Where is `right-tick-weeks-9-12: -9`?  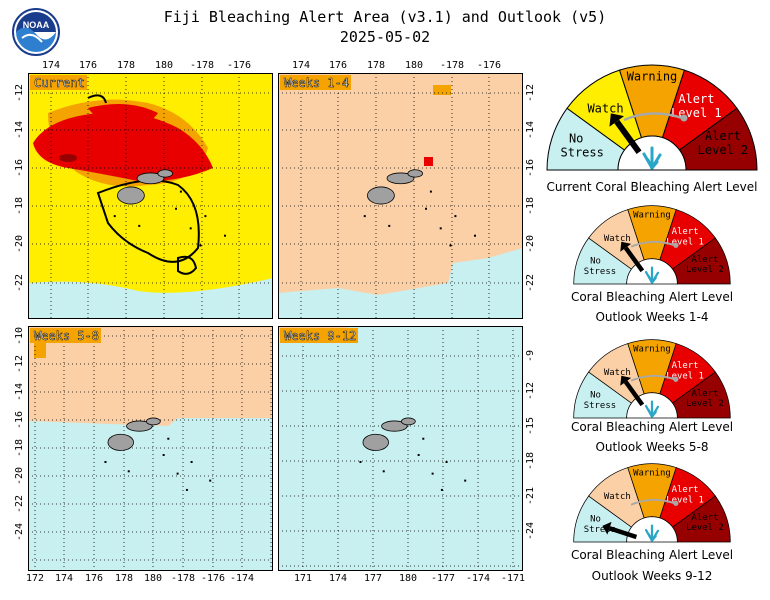 right-tick-weeks-9-12: -9 is located at coordinates (530, 356).